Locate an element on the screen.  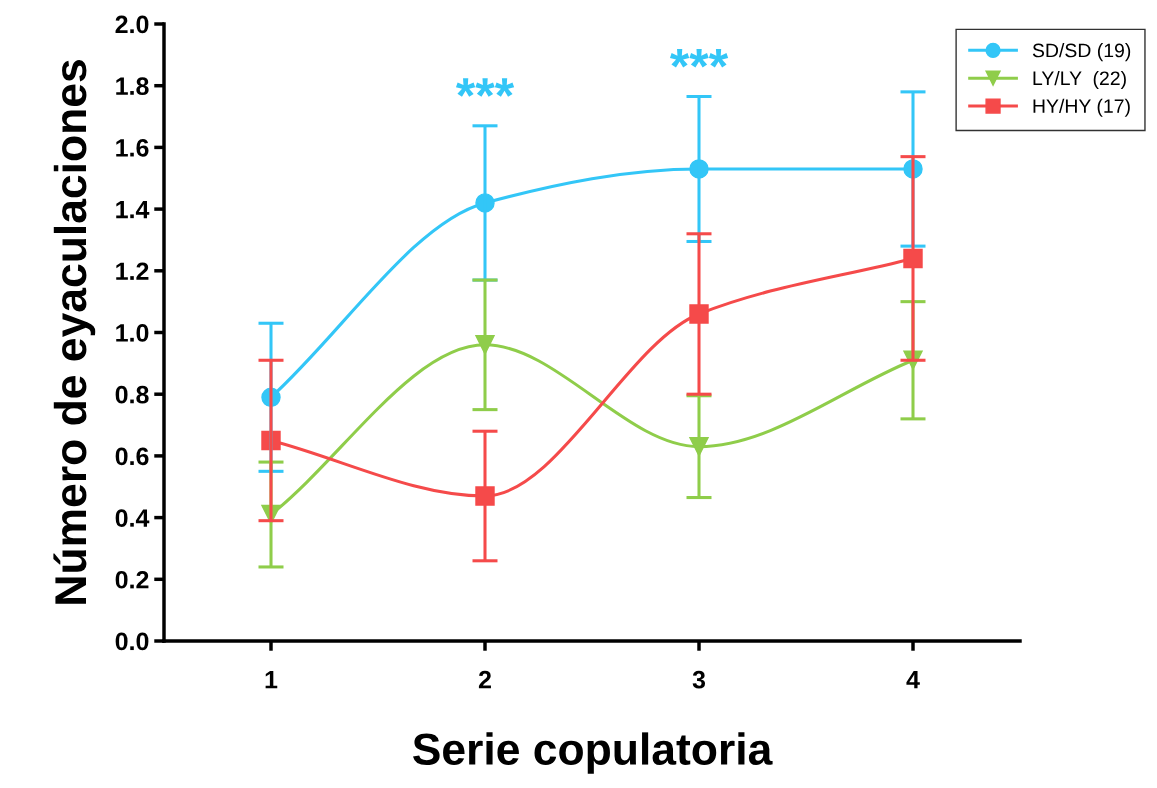
y-tick-label: 1.6 is located at coordinates (132, 148).